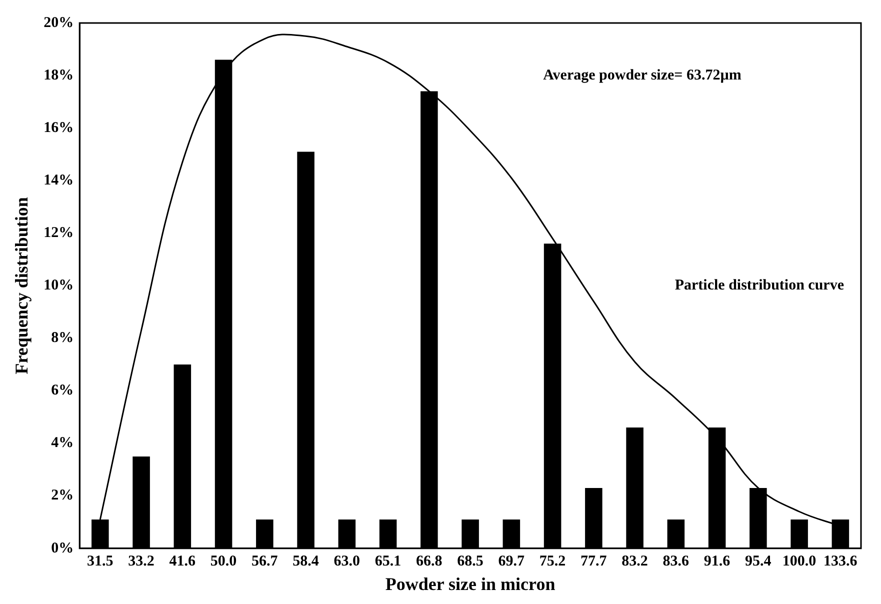 The width and height of the screenshot is (881, 604). What do you see at coordinates (552, 561) in the screenshot?
I see `x-tick-label: 75.2` at bounding box center [552, 561].